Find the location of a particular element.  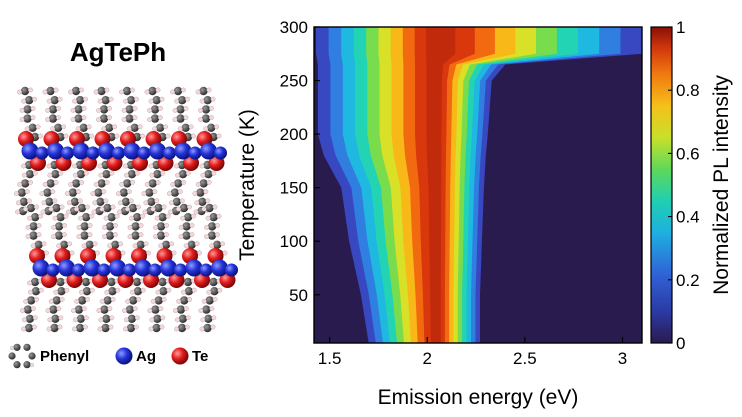

legend-label: Te is located at coordinates (200, 356).